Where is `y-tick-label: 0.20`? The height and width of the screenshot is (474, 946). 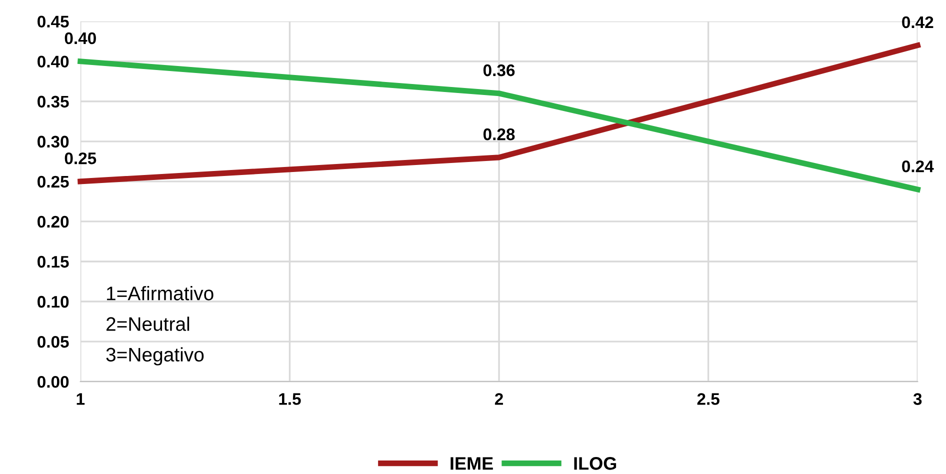 y-tick-label: 0.20 is located at coordinates (53, 222).